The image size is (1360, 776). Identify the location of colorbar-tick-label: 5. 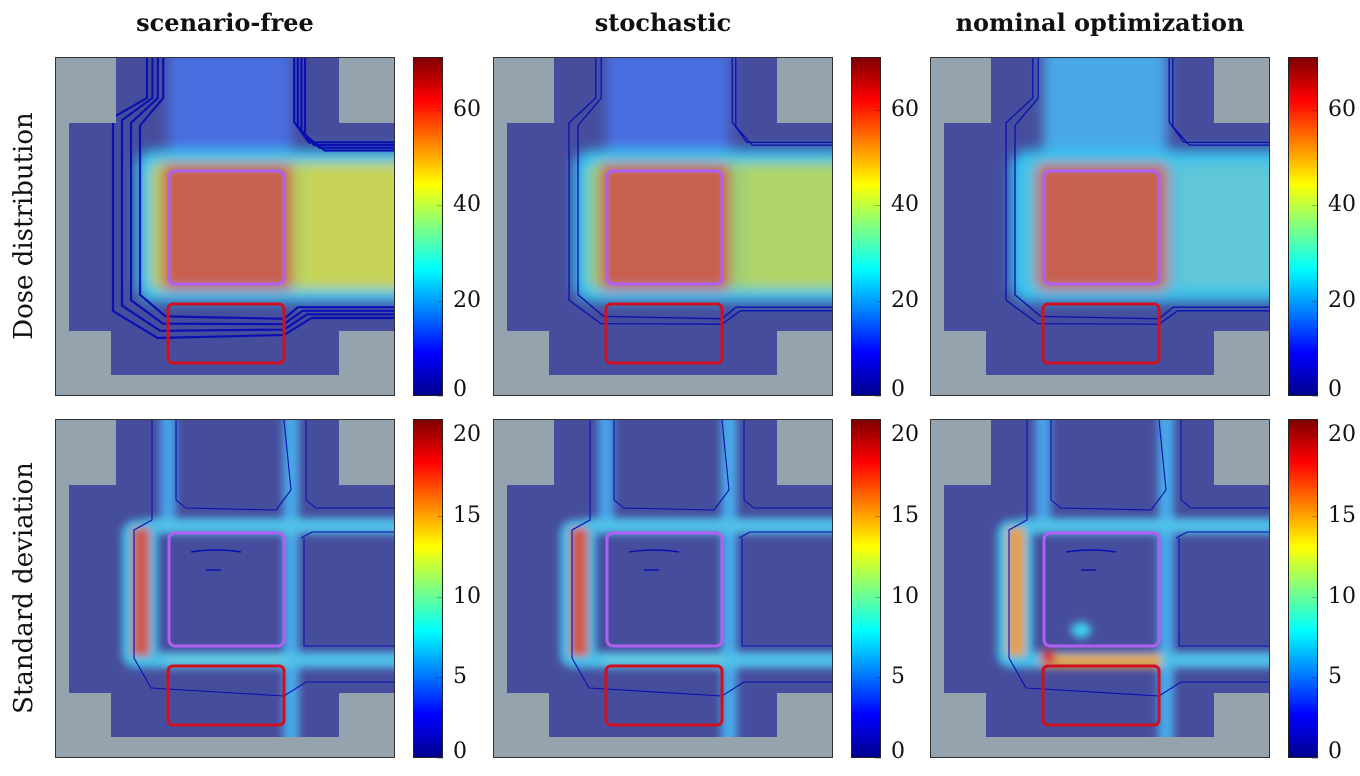
(460, 677).